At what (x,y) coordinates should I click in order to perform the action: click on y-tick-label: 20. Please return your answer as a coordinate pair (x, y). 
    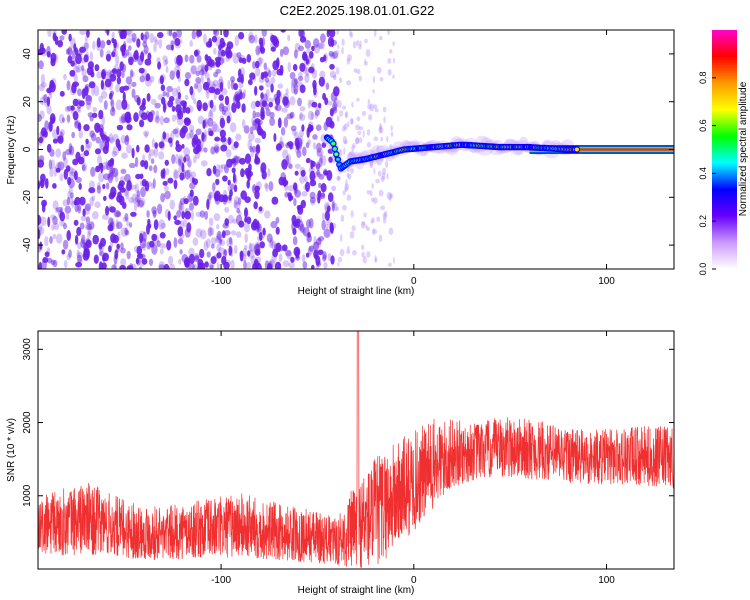
    Looking at the image, I should click on (27, 102).